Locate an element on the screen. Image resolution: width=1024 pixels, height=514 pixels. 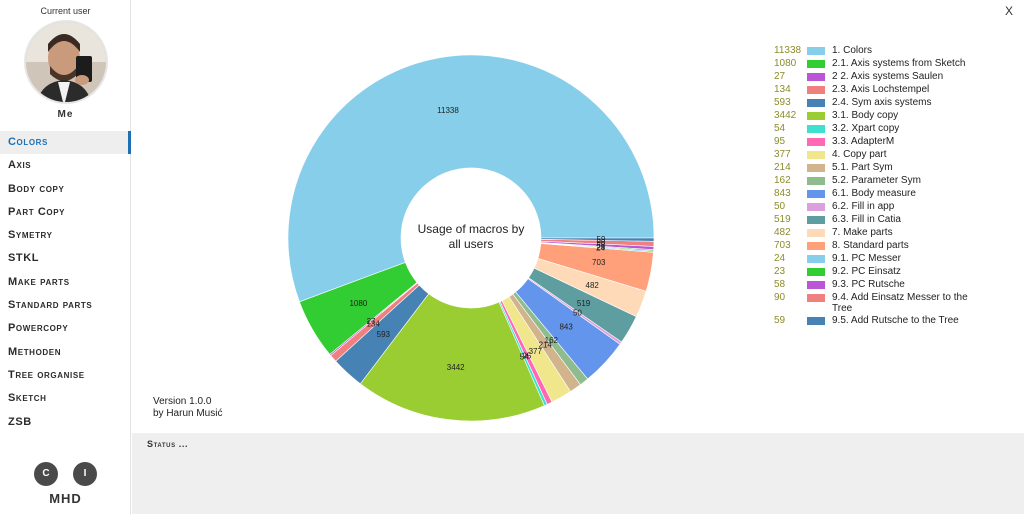
slice-value-label: 23 is located at coordinates (600, 247).